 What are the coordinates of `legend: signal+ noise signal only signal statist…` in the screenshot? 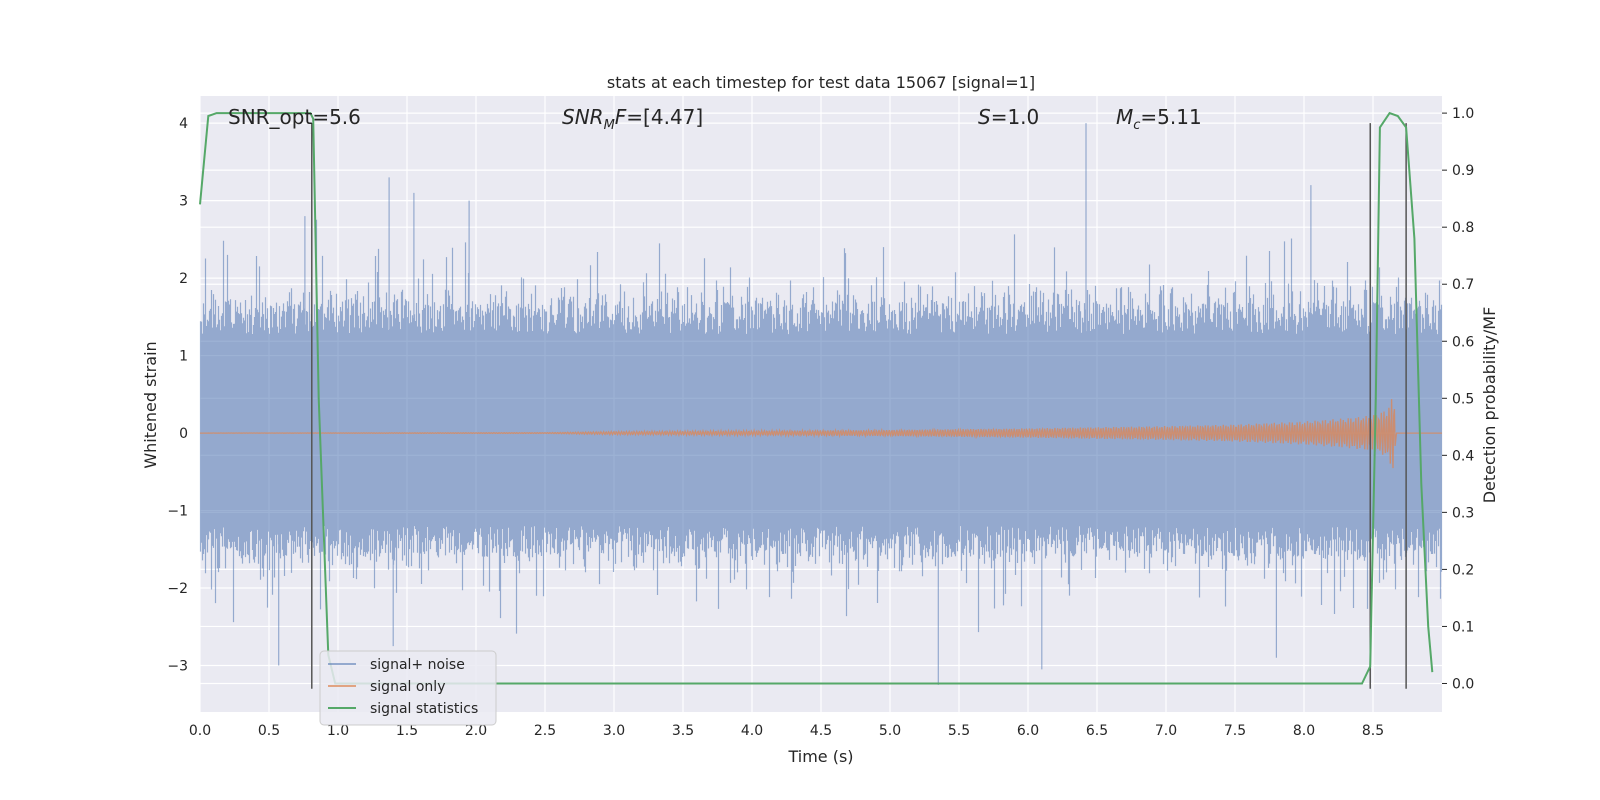 It's located at (408, 688).